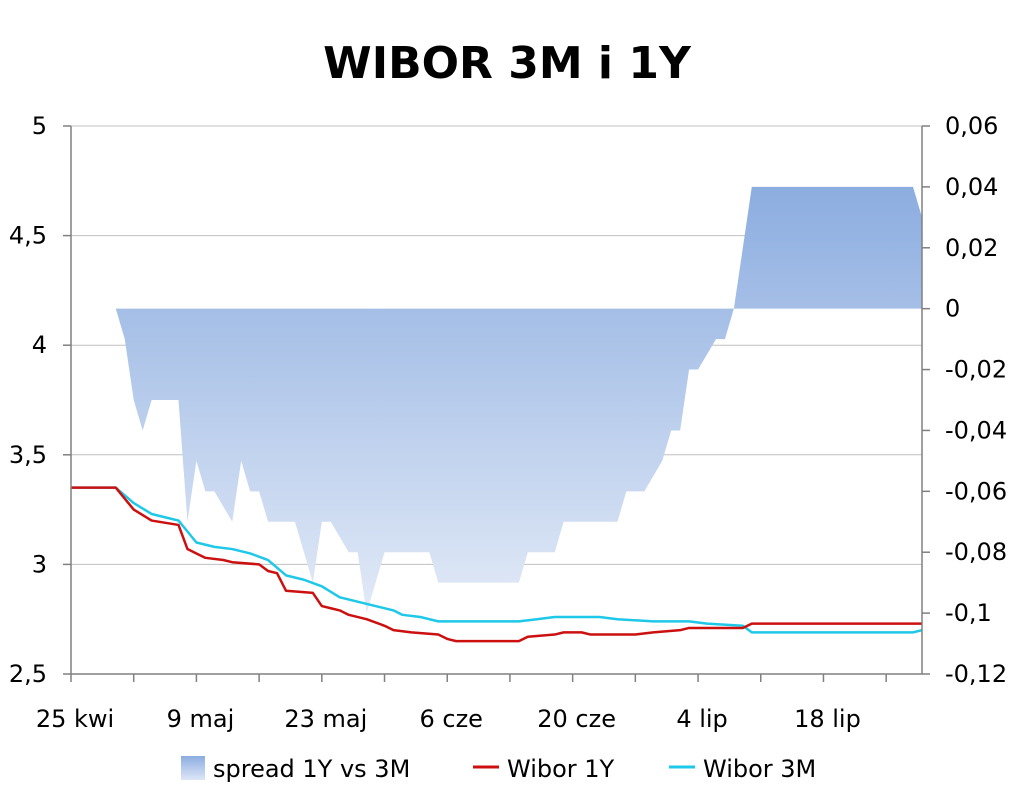  I want to click on y-left-tick-label: 5, so click(39, 126).